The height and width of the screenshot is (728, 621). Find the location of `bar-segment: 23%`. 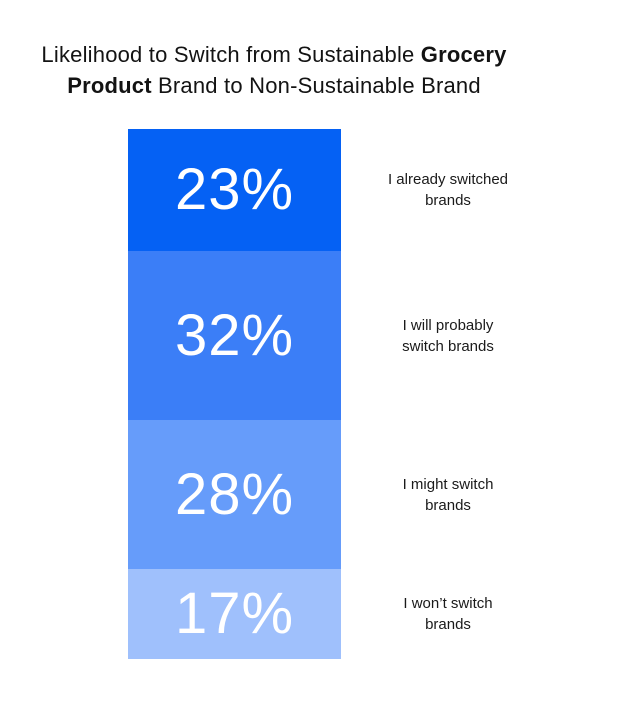

bar-segment: 23% is located at coordinates (234, 190).